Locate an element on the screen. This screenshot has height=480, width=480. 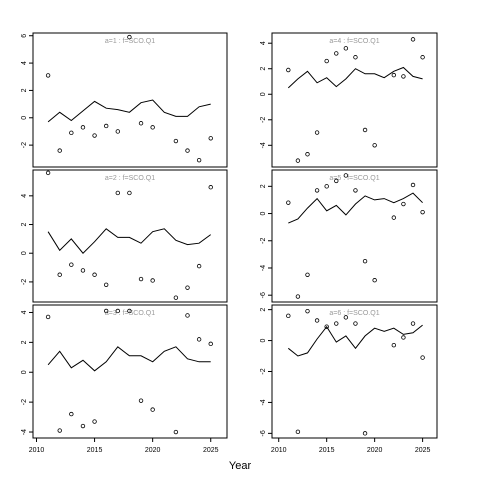
panel-title: a=3 : f=SCO.Q1 is located at coordinates (130, 313).